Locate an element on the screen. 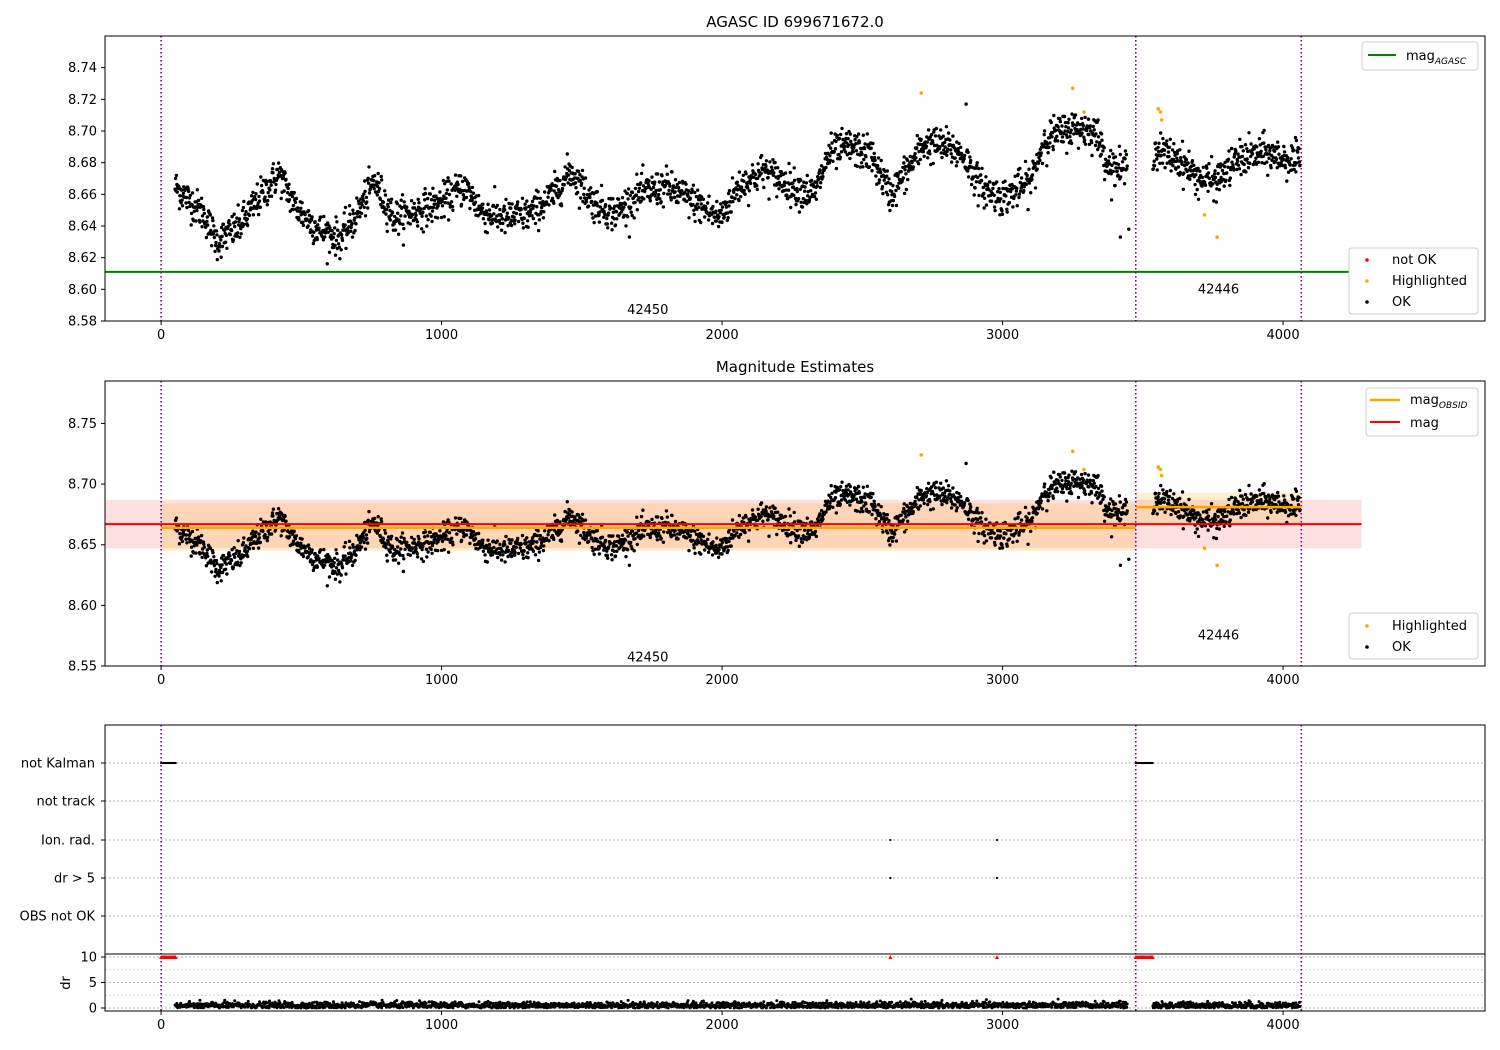 This screenshot has width=1500, height=1050. highlighted-point is located at coordinates (1160, 112).